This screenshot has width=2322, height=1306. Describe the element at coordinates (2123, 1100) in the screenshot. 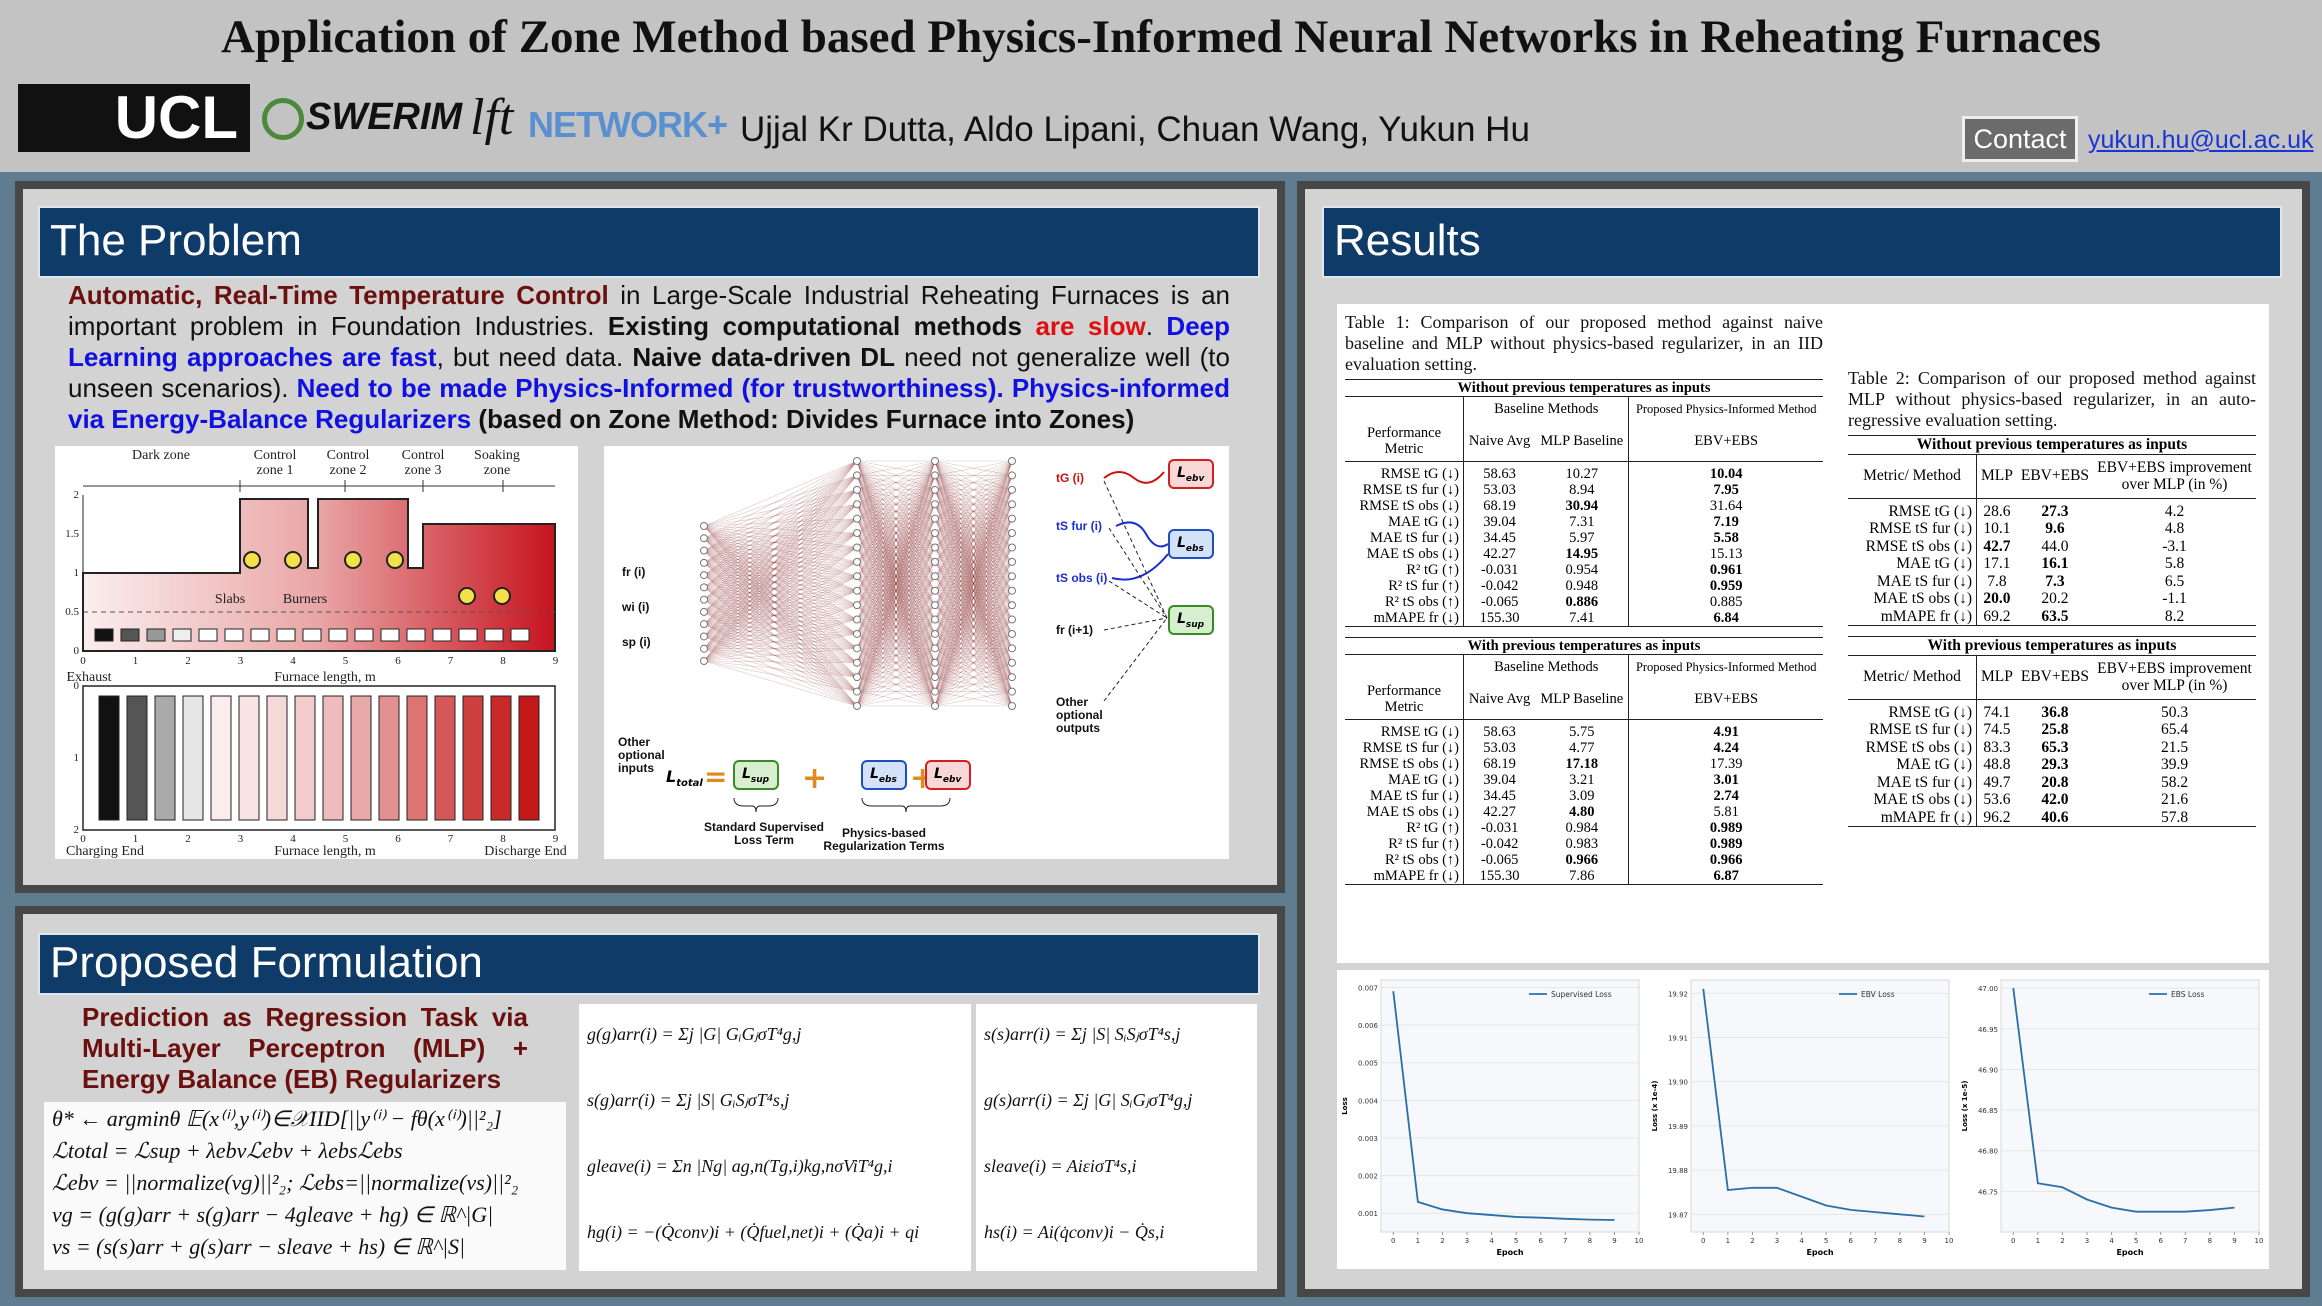

I see `loss-line` at that location.